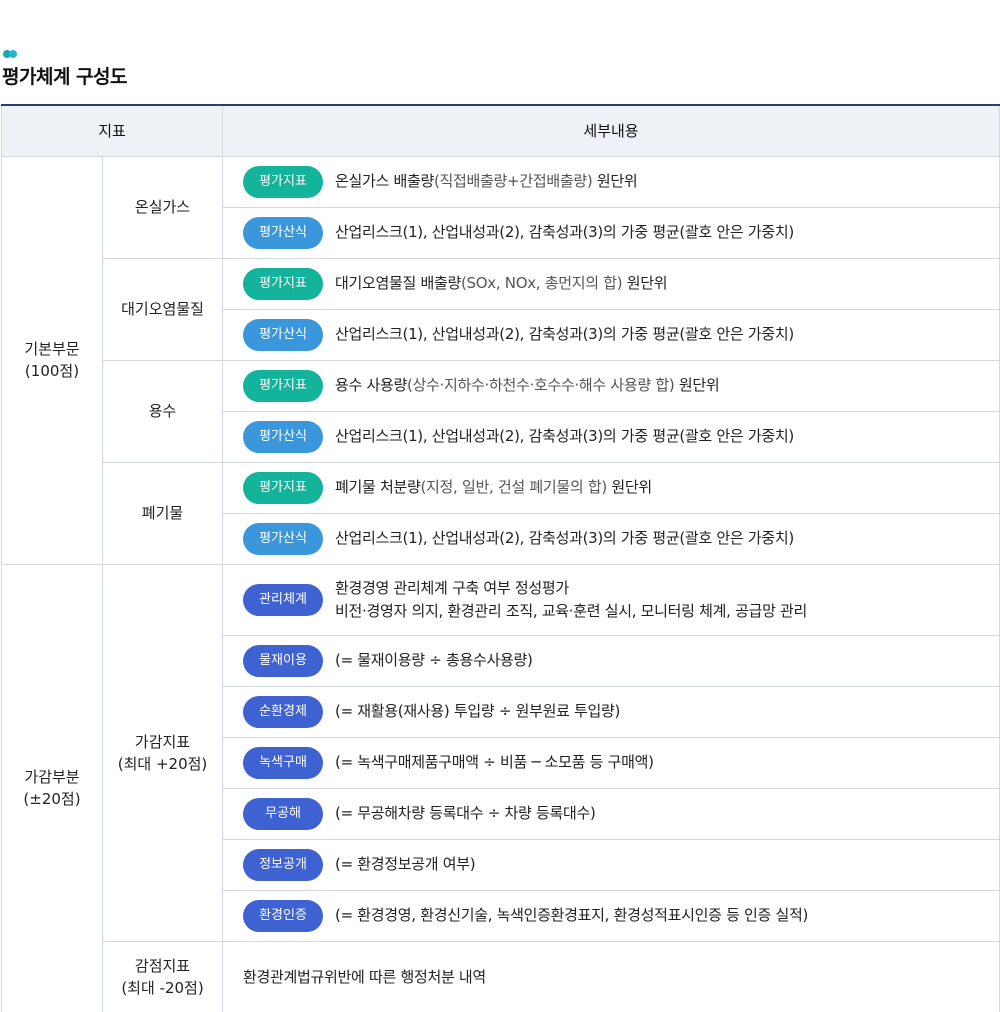 Image resolution: width=1000 pixels, height=1012 pixels. Describe the element at coordinates (52, 360) in the screenshot. I see `category-basic: 기본부문 (100점)` at that location.